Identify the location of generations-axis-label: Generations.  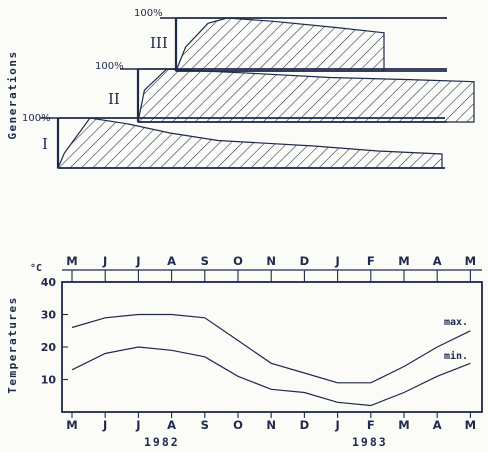
(12, 94).